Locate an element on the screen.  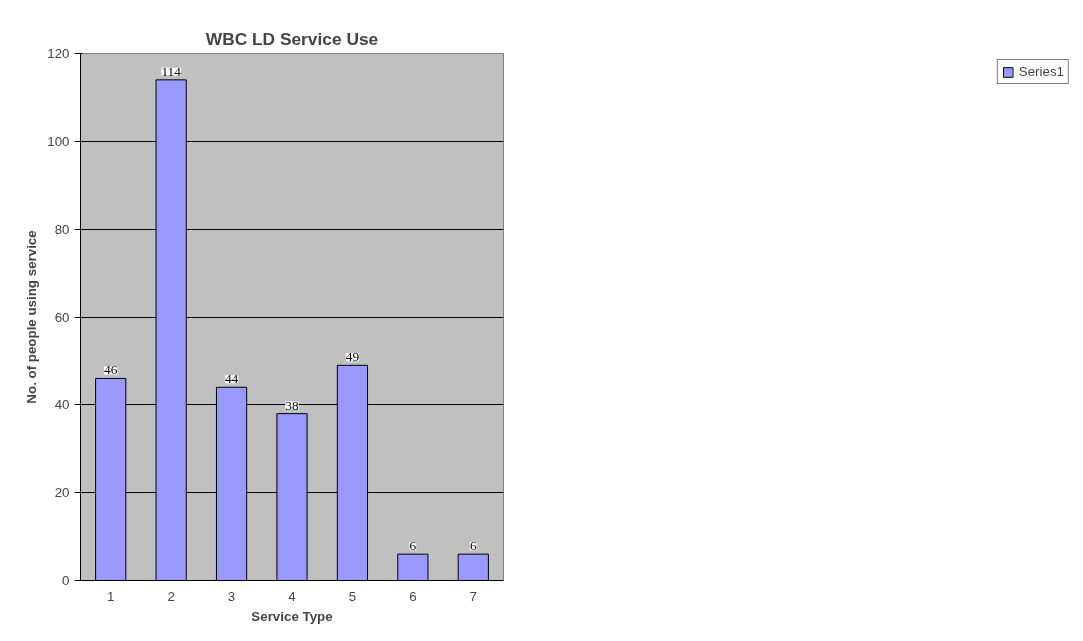
y-tick-label: 80 is located at coordinates (62, 229).